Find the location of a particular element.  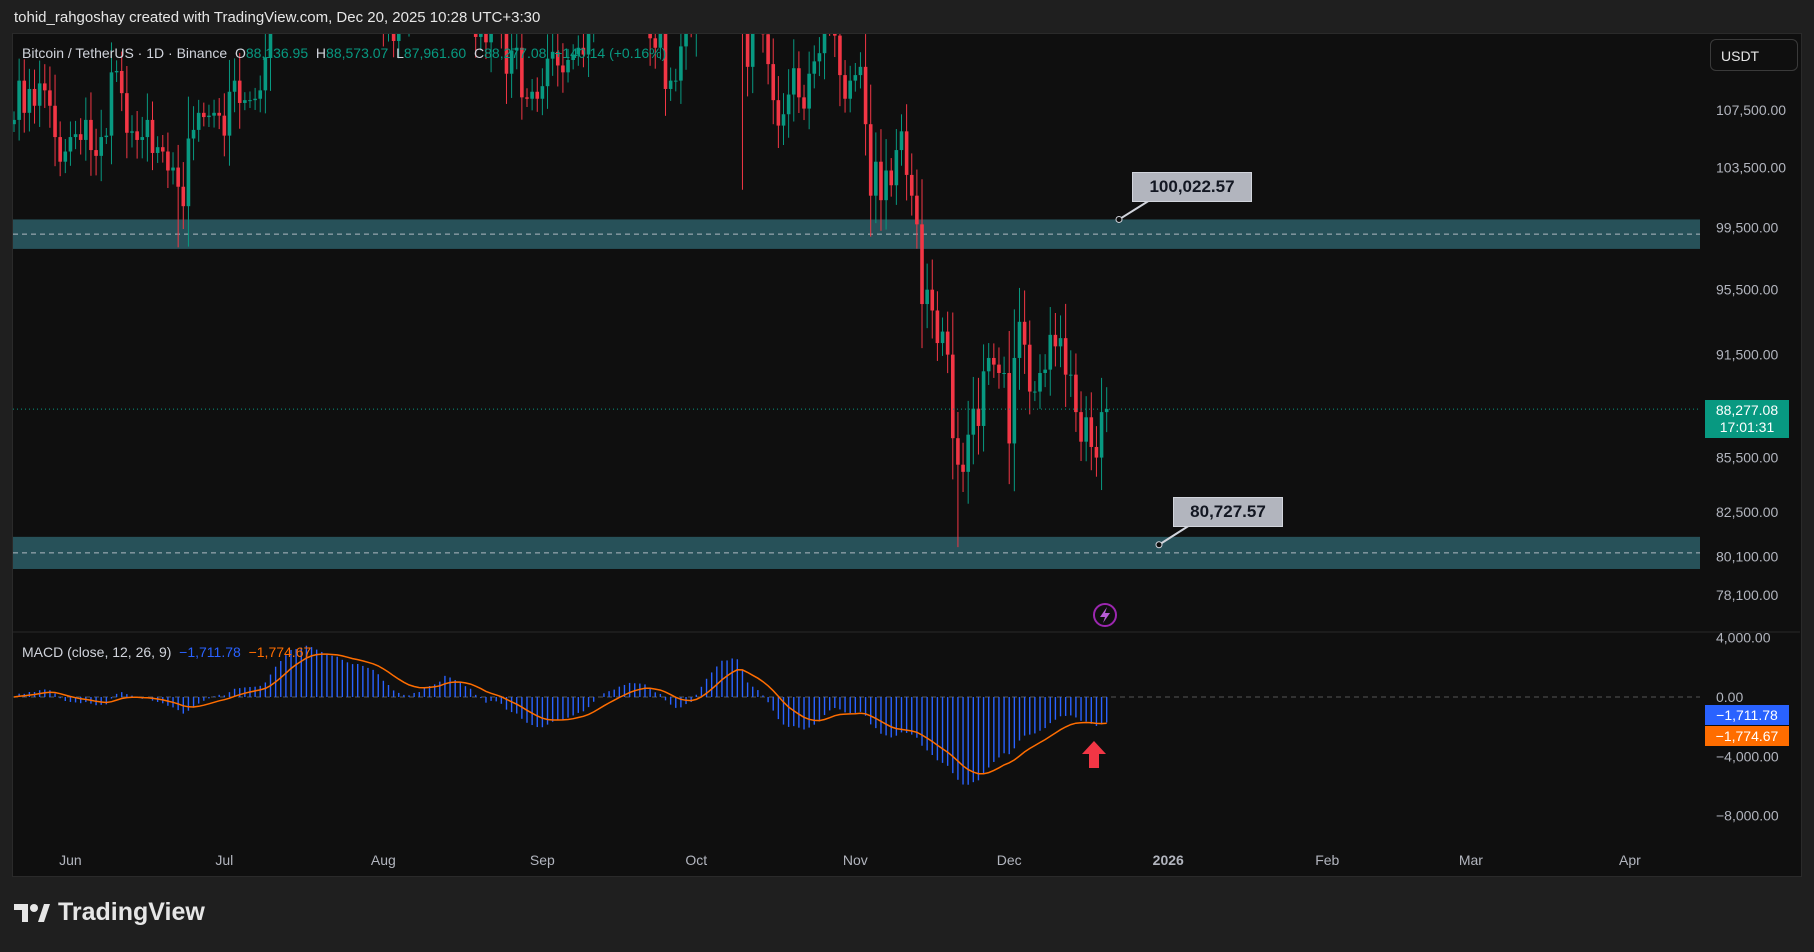

time-tick-label: Dec is located at coordinates (1009, 860).